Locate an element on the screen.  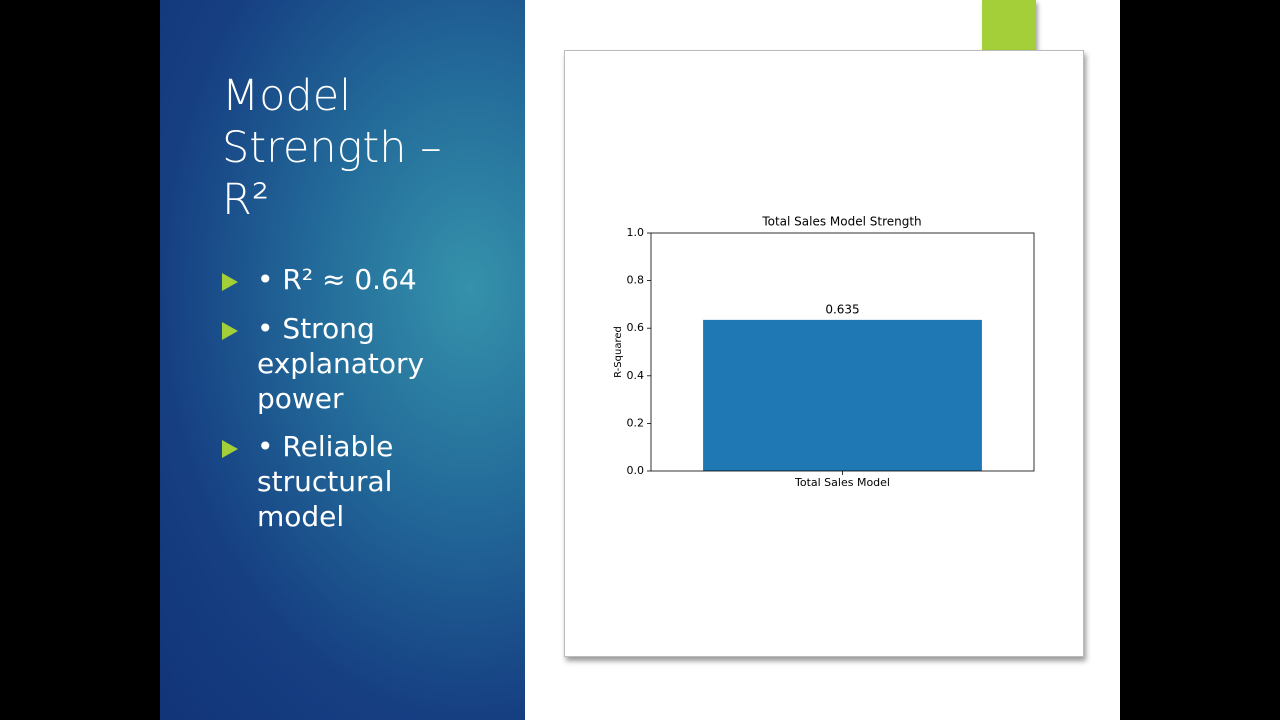
axes-frame is located at coordinates (842, 352).